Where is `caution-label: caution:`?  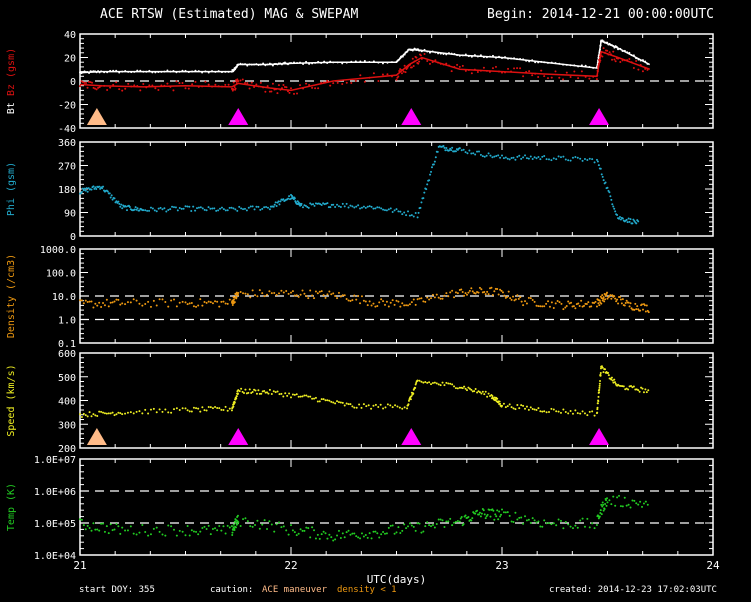
caution-label: caution: is located at coordinates (232, 590).